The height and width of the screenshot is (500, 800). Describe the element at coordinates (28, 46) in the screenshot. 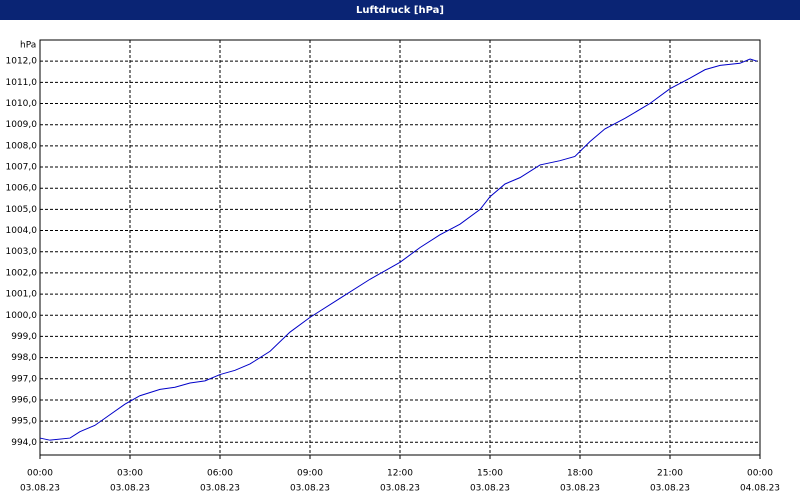

I see `y-axis-label: hPa` at that location.